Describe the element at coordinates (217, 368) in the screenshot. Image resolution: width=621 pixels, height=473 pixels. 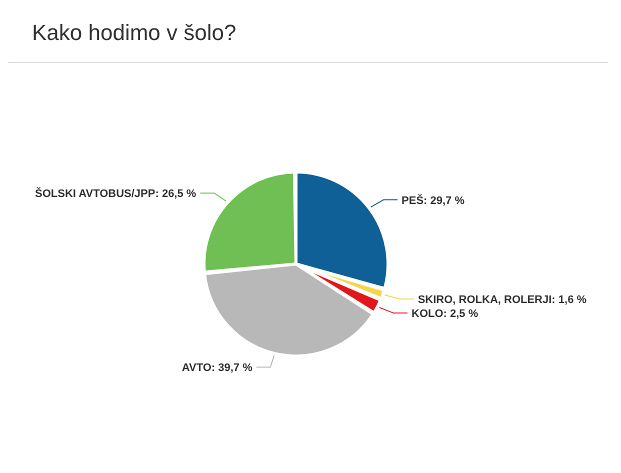
I see `slice-label: AVTO: 39,7 %` at that location.